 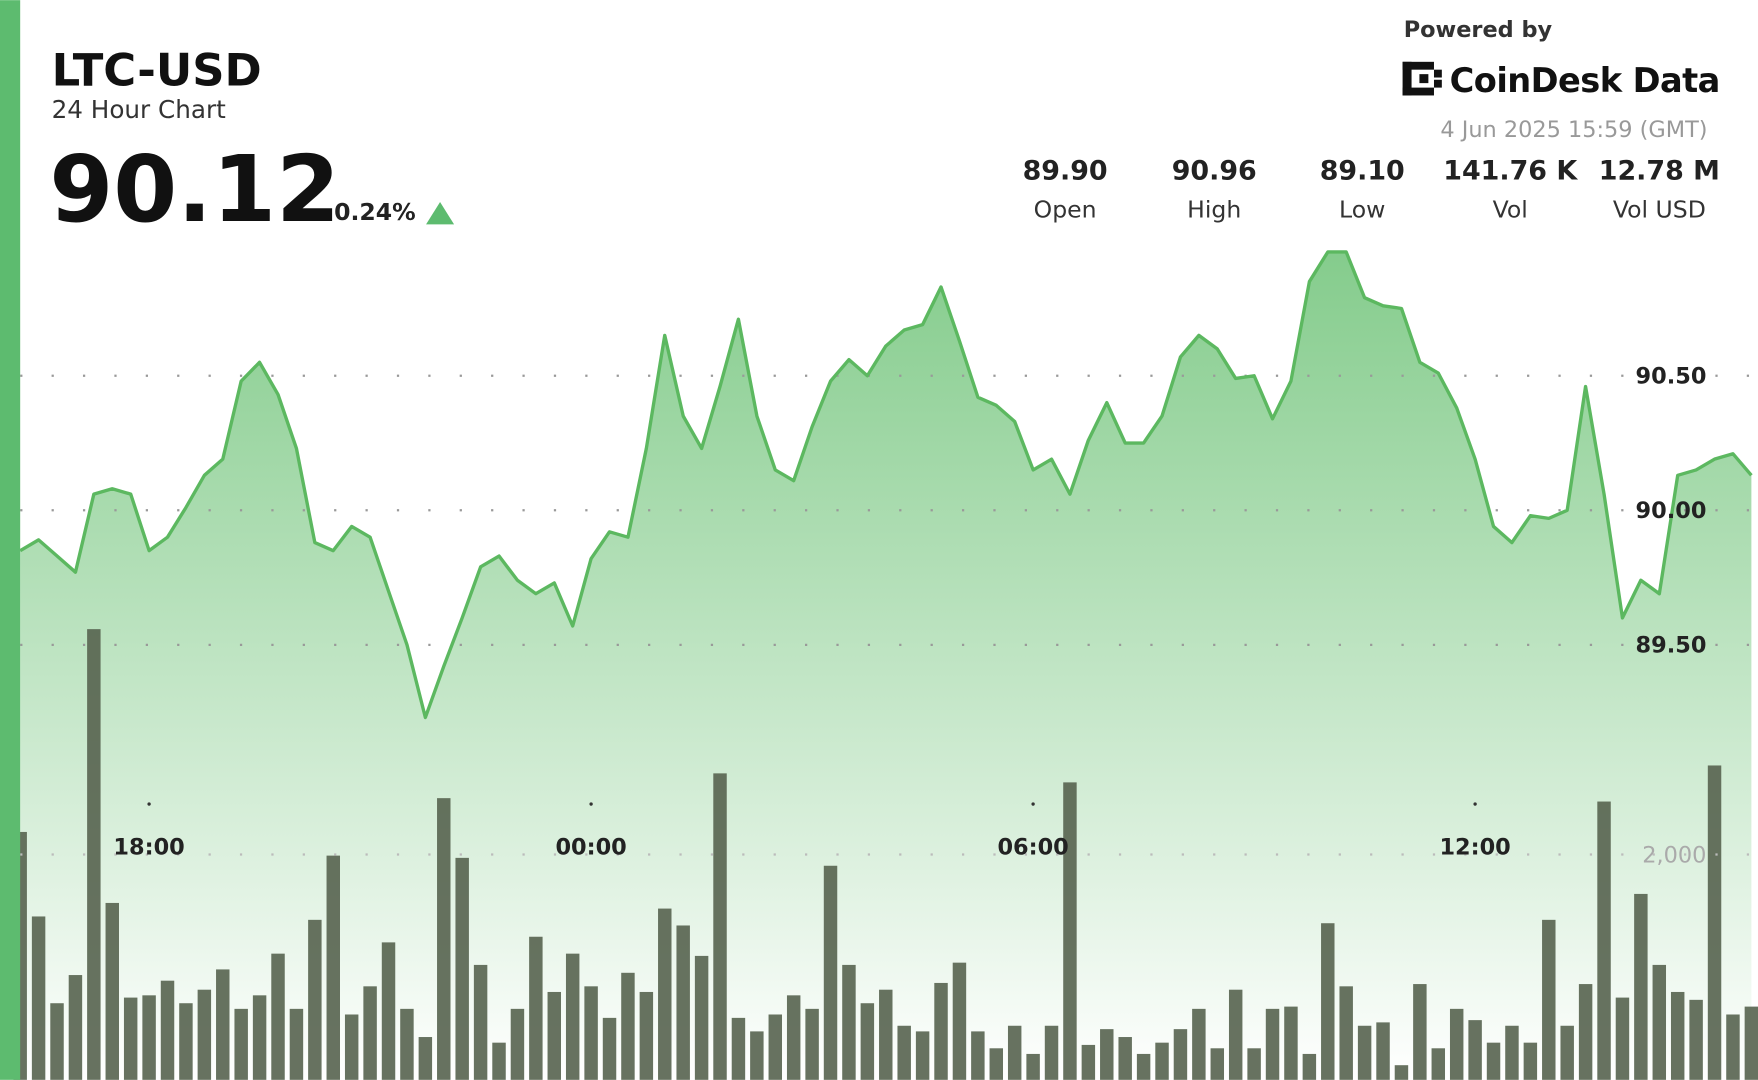 I want to click on subtitle: 24 Hour Chart, so click(x=139, y=109).